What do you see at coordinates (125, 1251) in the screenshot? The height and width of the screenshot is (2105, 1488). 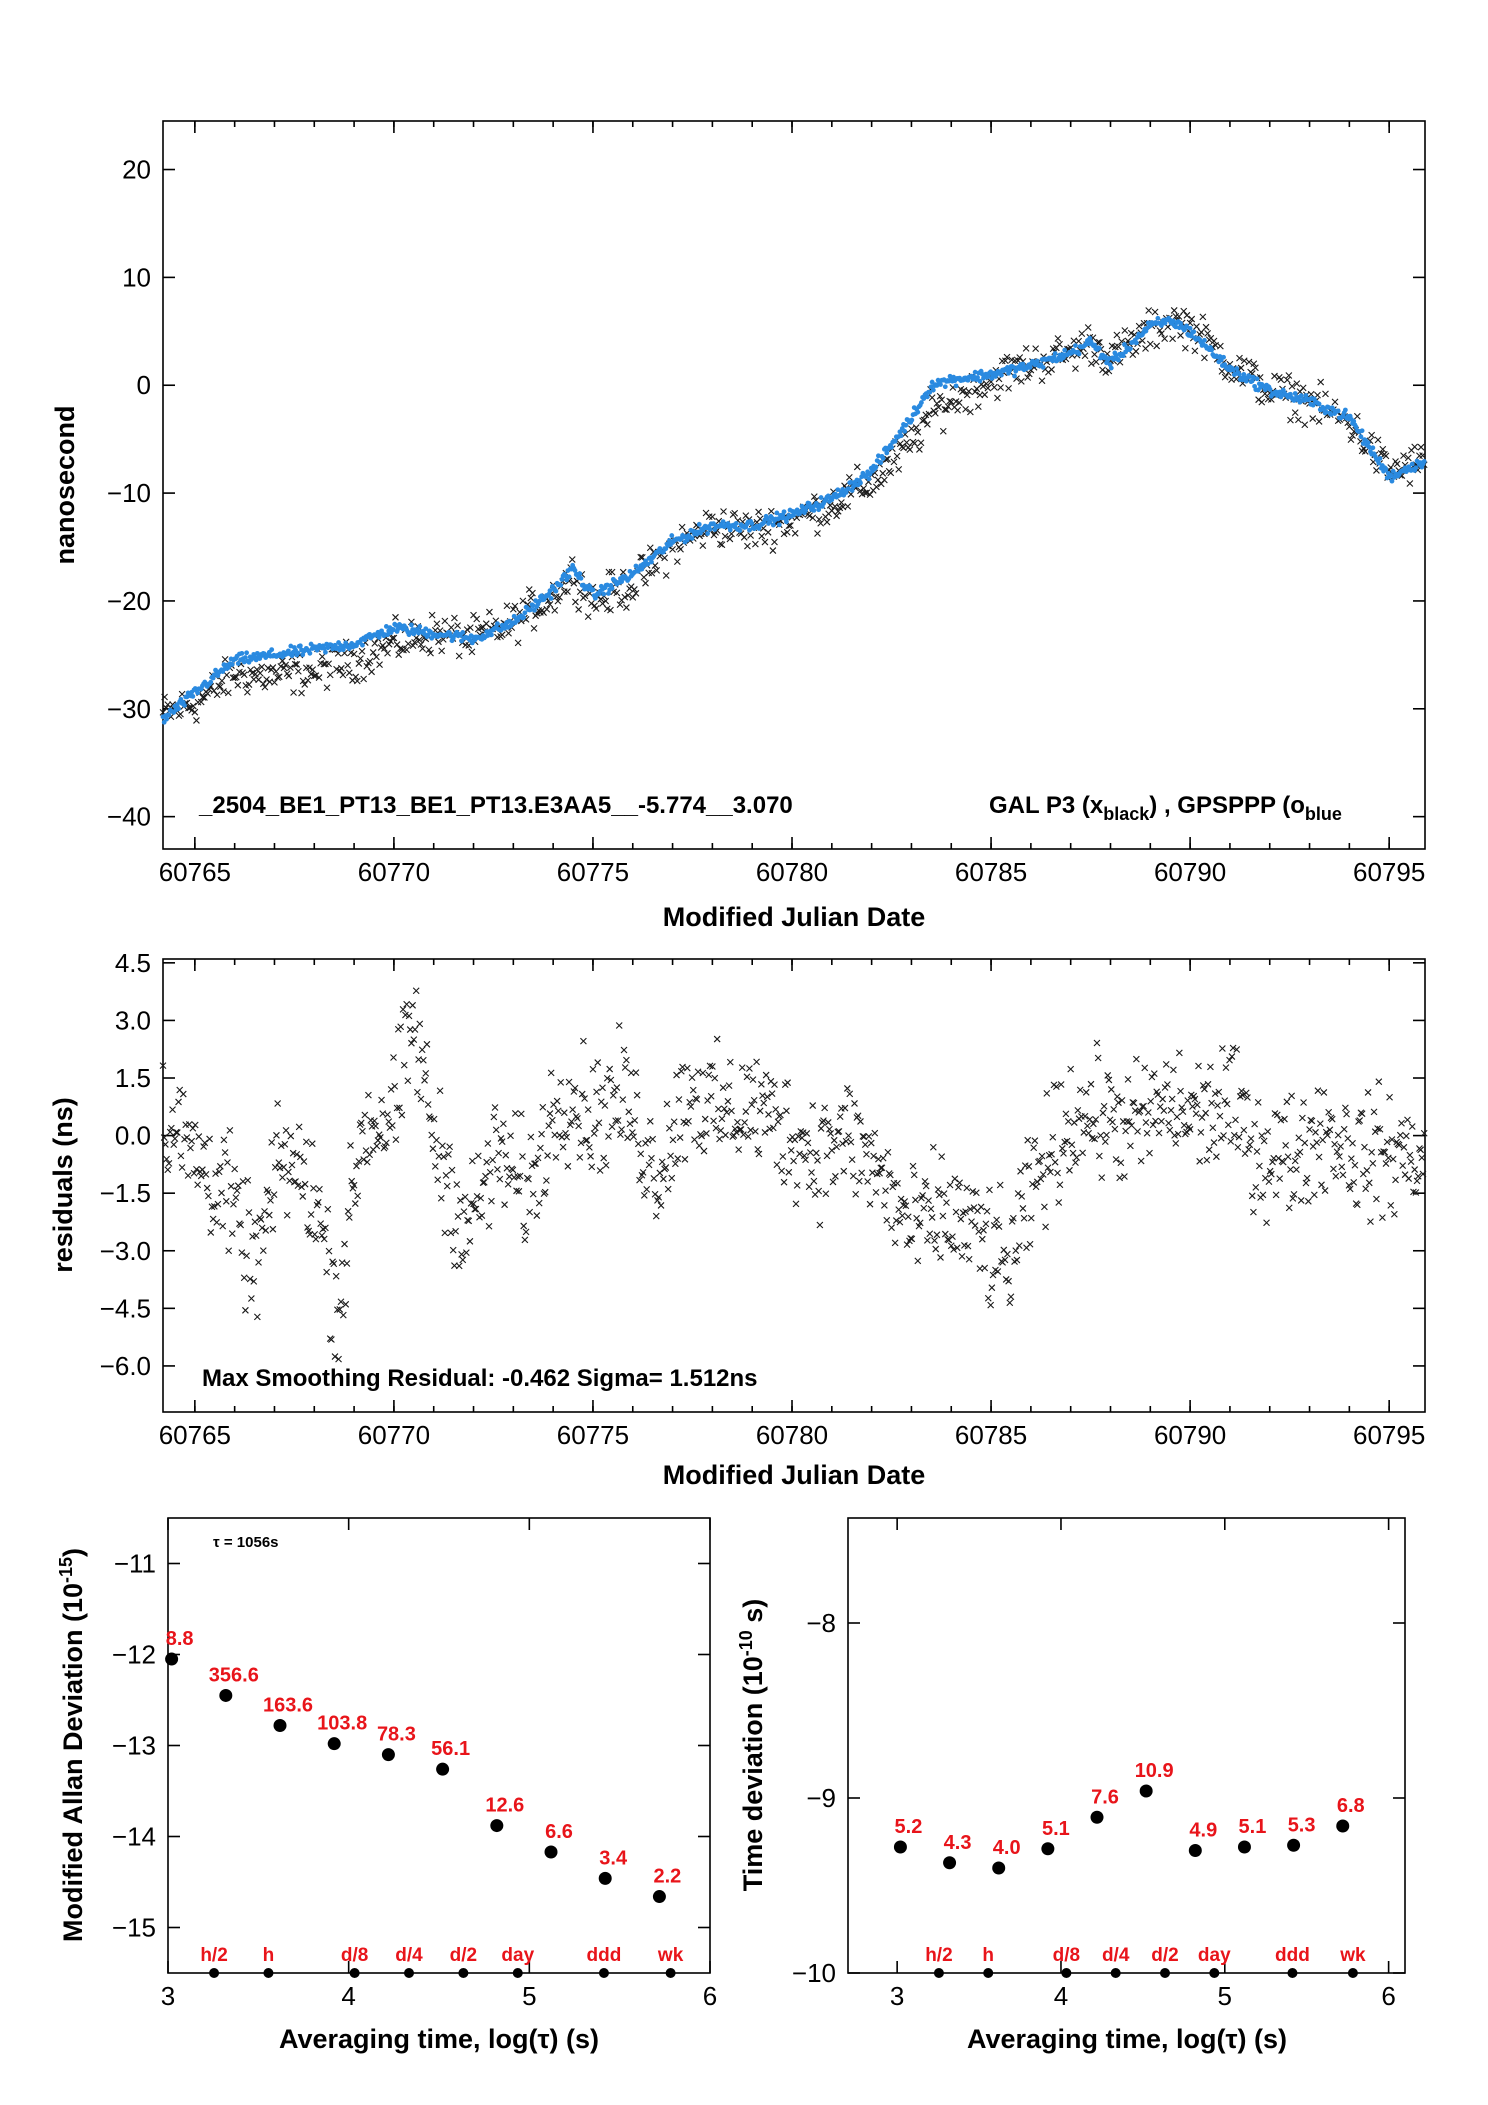 I see `y-tick-label: −3.0` at bounding box center [125, 1251].